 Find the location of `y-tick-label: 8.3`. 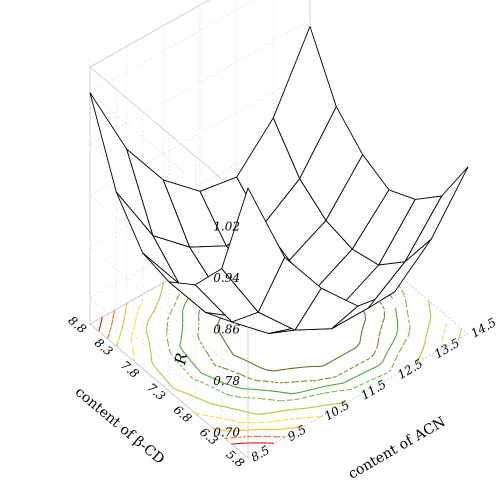

y-tick-label: 8.3 is located at coordinates (104, 347).